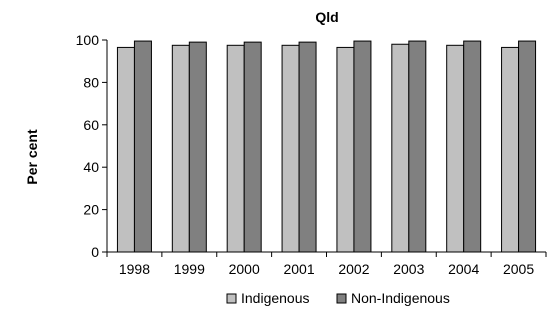 Image resolution: width=549 pixels, height=326 pixels. What do you see at coordinates (88, 40) in the screenshot?
I see `y-tick-label-100: 100` at bounding box center [88, 40].